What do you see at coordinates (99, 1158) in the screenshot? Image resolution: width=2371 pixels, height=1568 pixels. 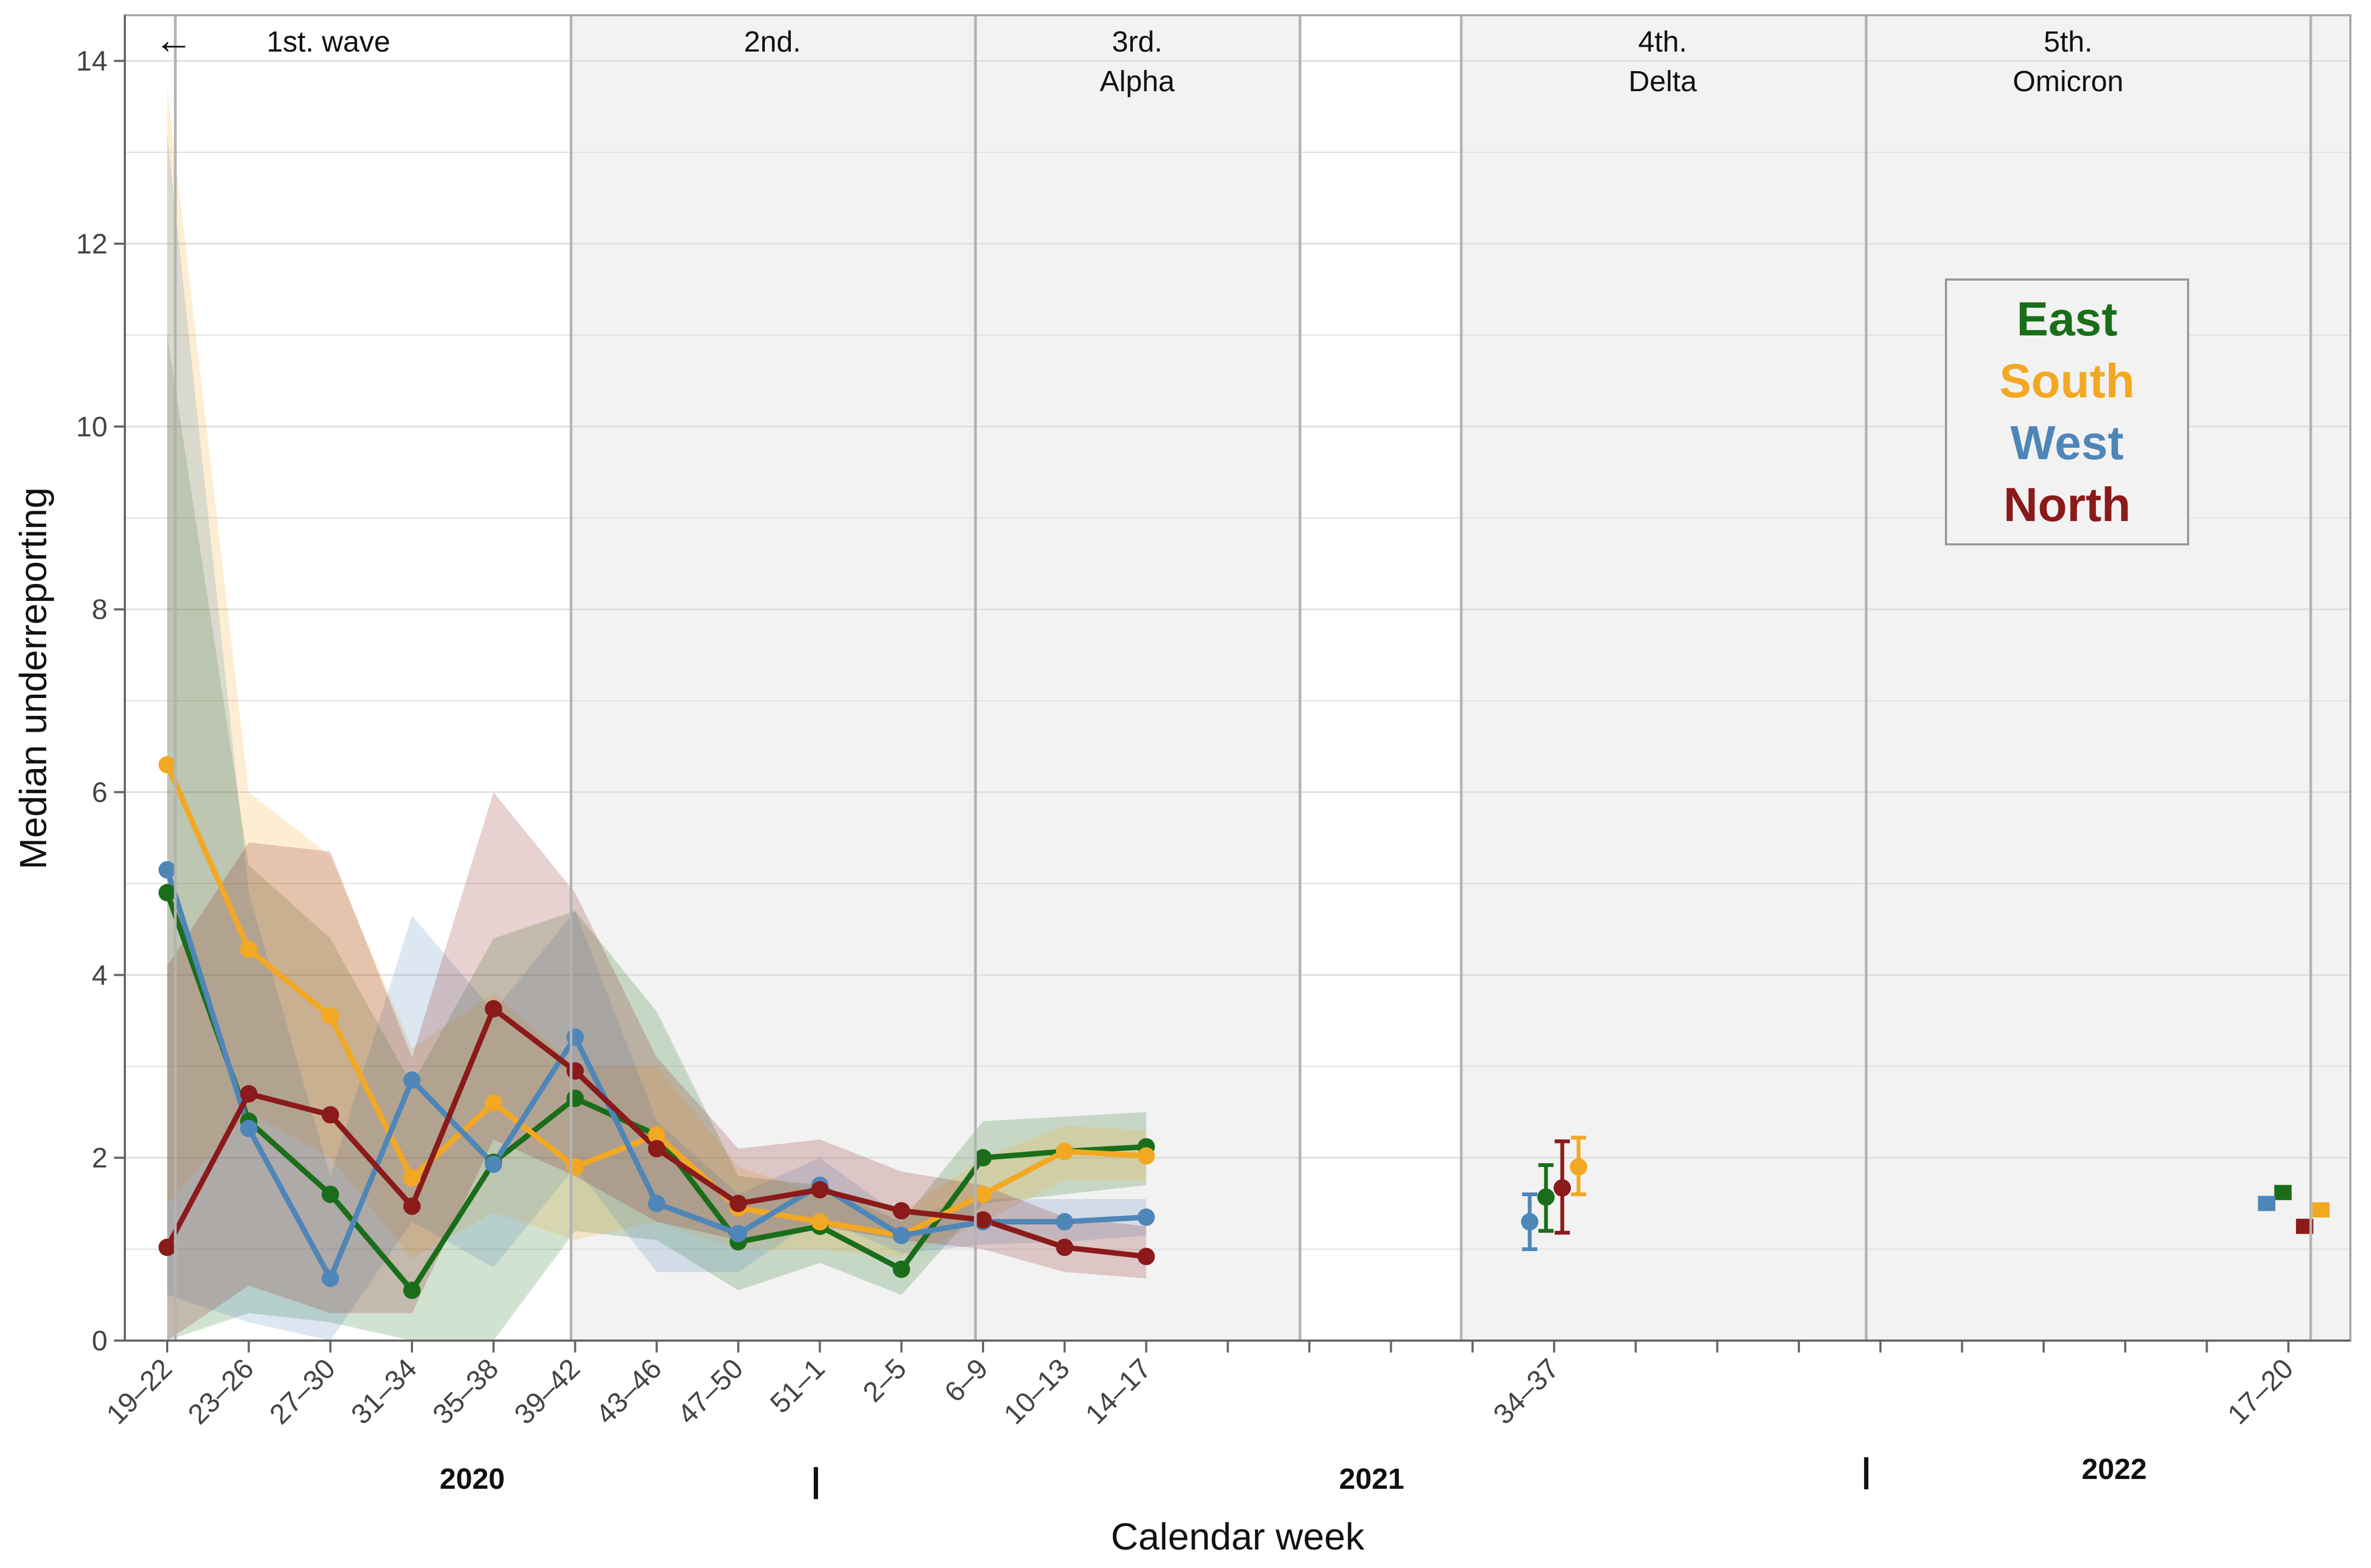 I see `y-tick-label-2: 2` at bounding box center [99, 1158].